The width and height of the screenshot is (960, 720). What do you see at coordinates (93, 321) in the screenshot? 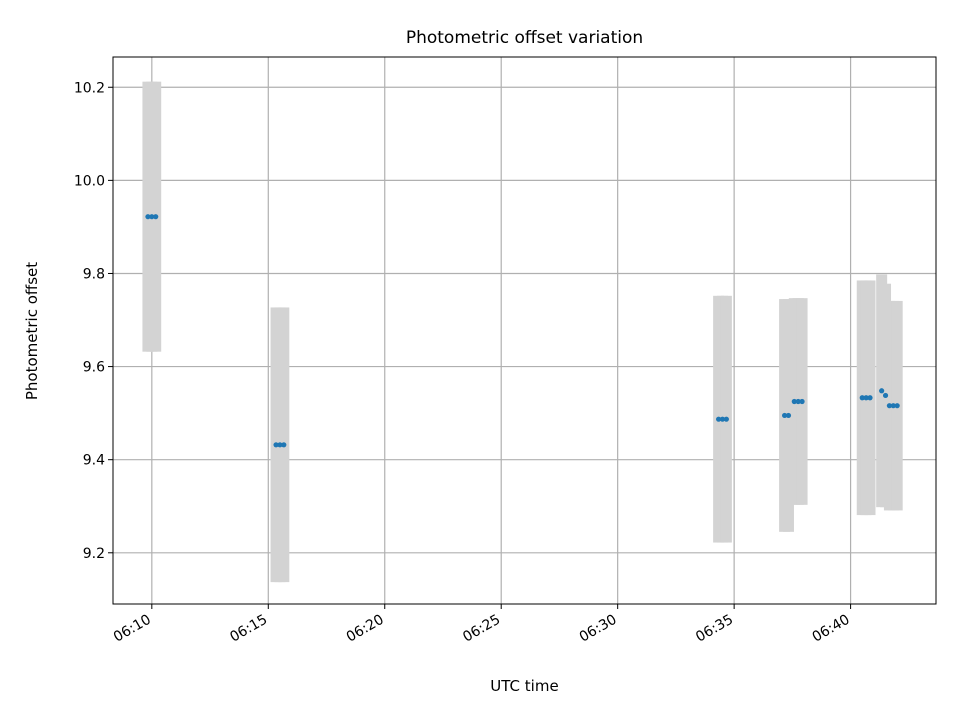
I see `y-axis: 9.2 9.4 9.6 9.8 10.0 10.2` at bounding box center [93, 321].